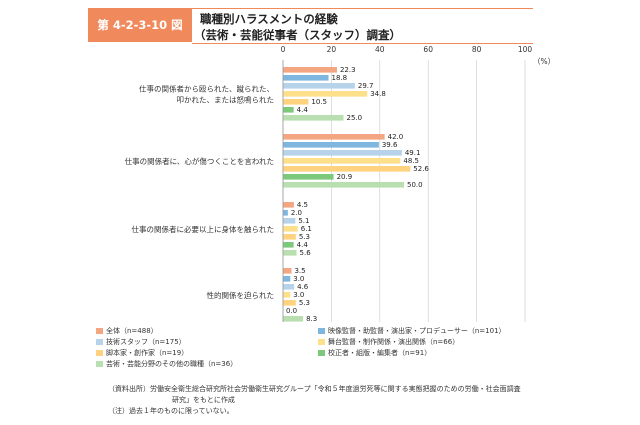  What do you see at coordinates (428, 49) in the screenshot?
I see `x-tick-label: 60` at bounding box center [428, 49].